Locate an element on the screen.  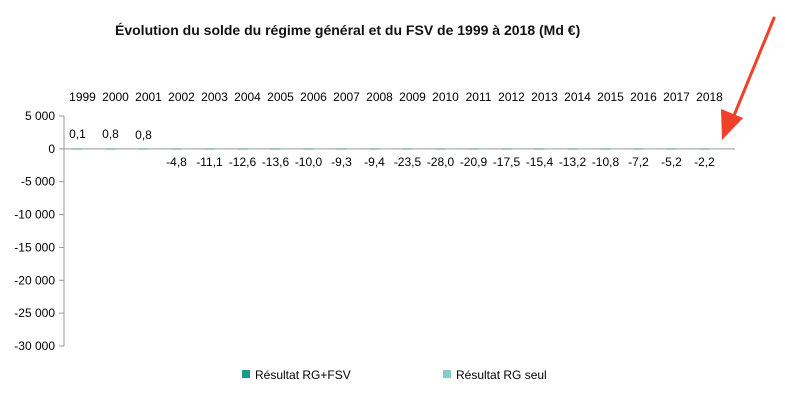
data-label: -13,2 is located at coordinates (573, 162).